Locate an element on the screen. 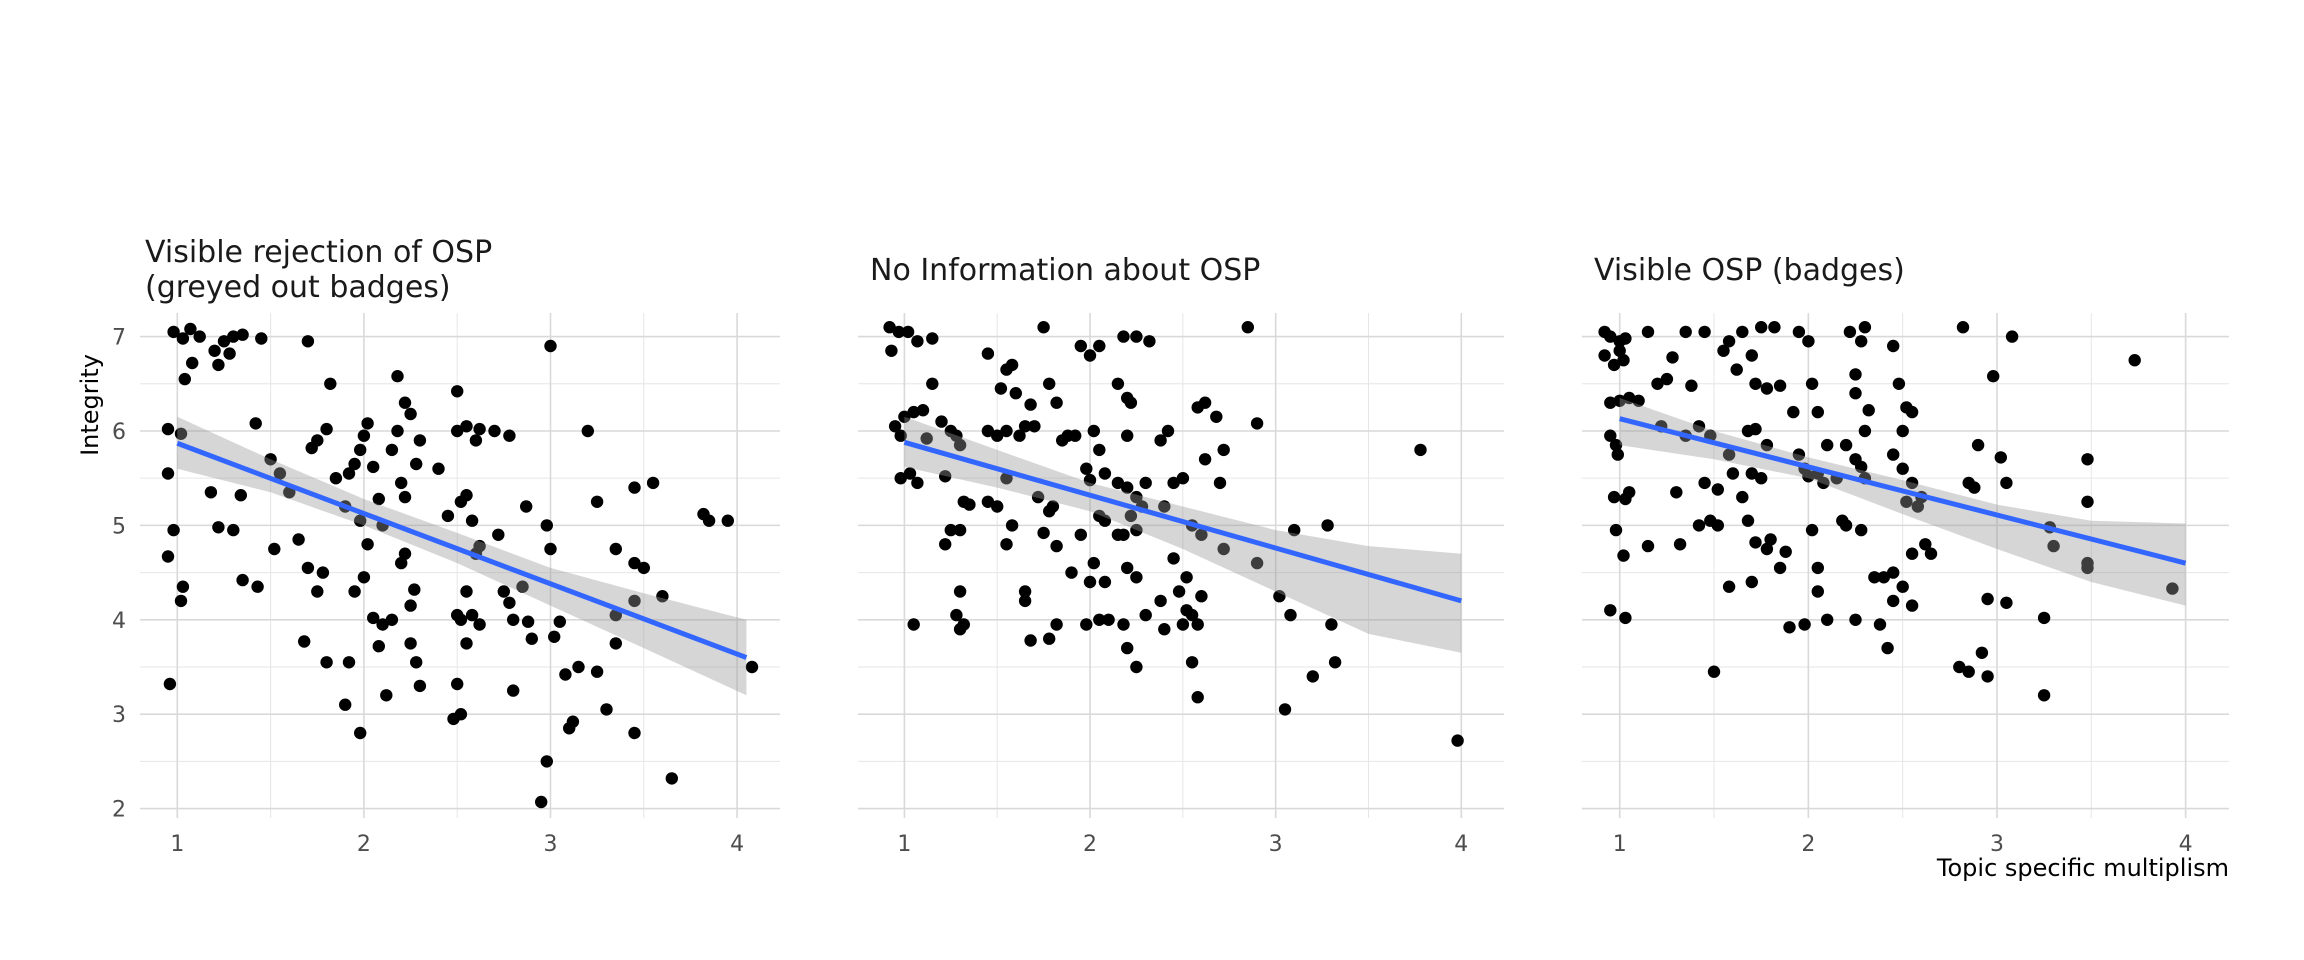 Image resolution: width=2304 pixels, height=960 pixels. panel-1-x-tick-label: 2 is located at coordinates (364, 844).